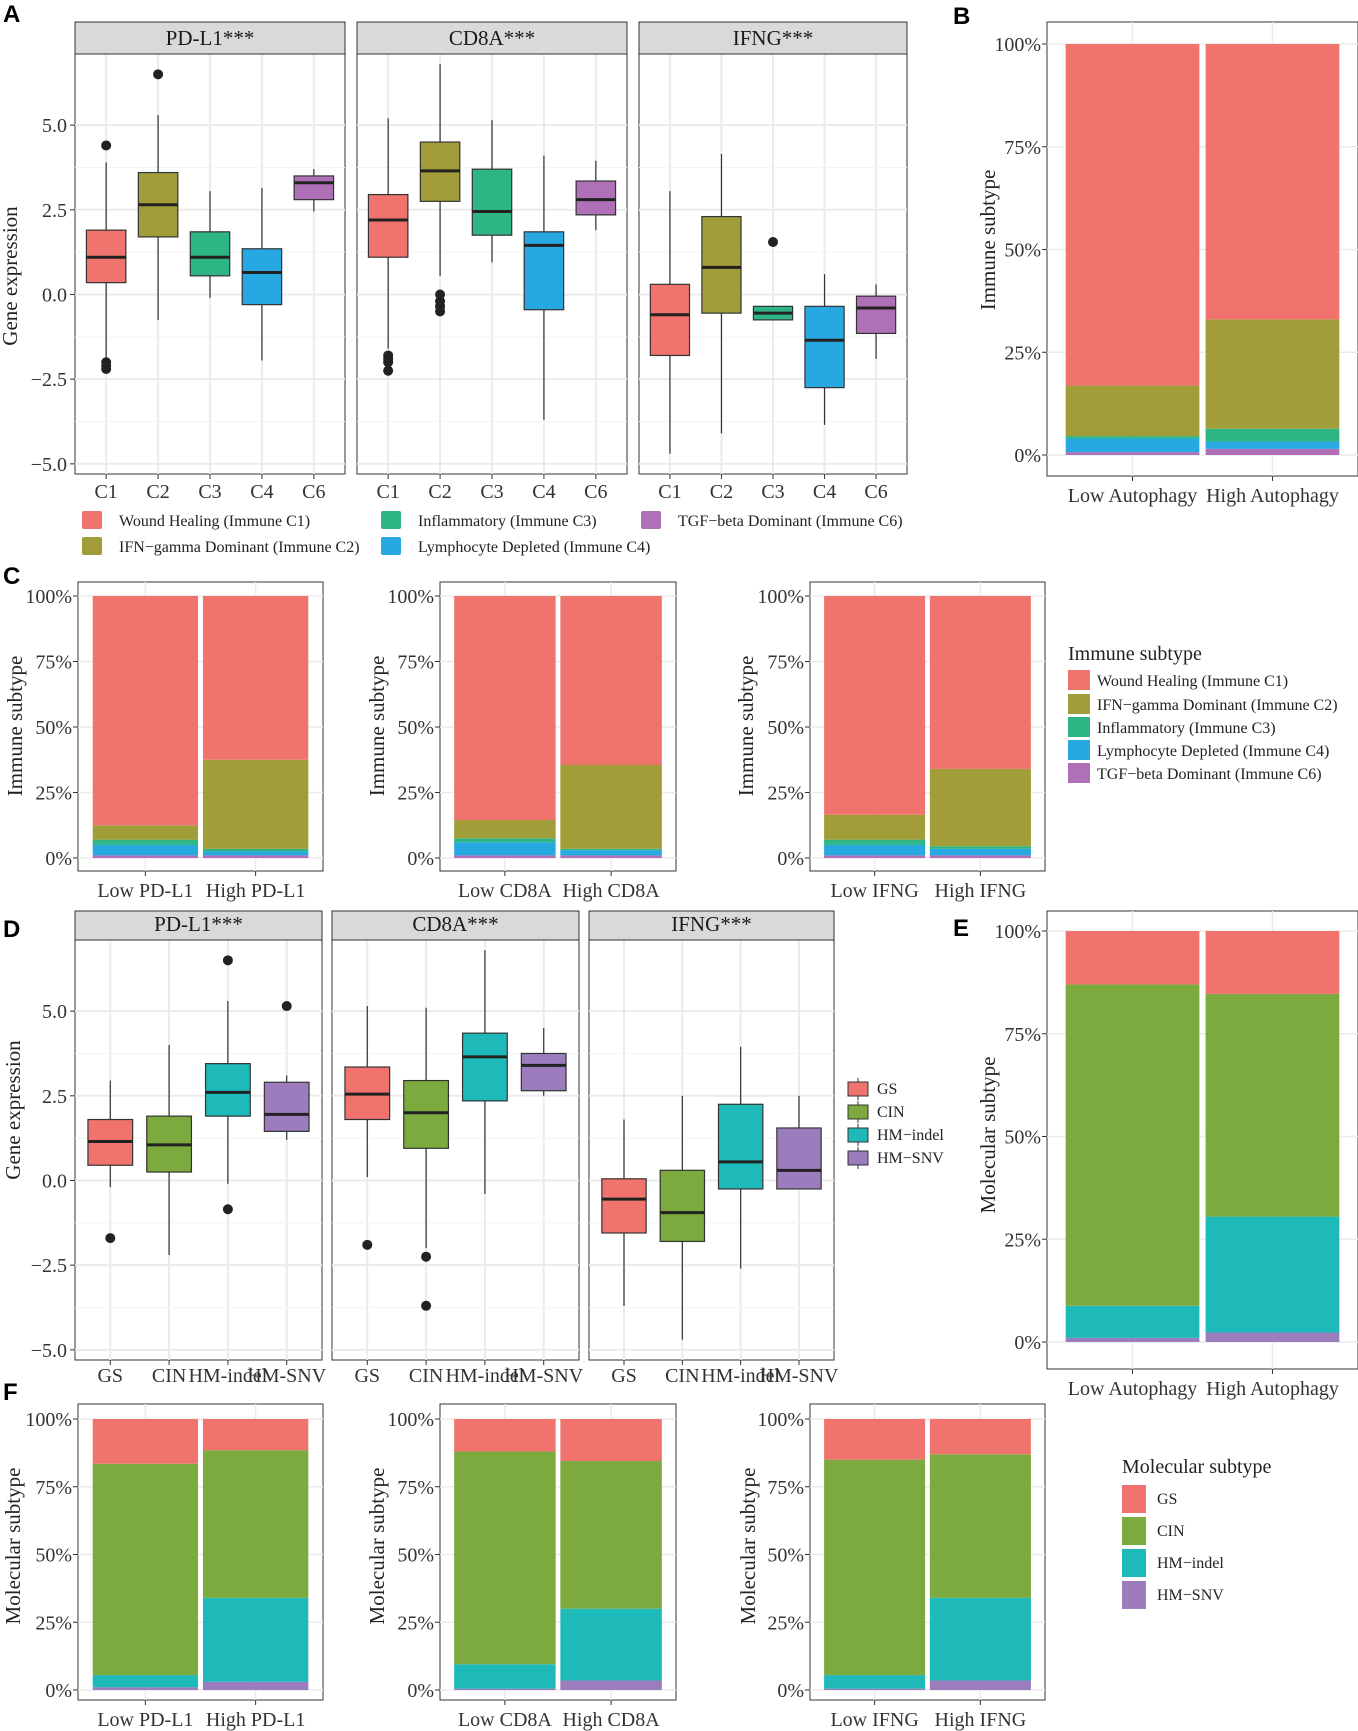 The image size is (1358, 1731). What do you see at coordinates (875, 1689) in the screenshot?
I see `segment-hm-snv` at bounding box center [875, 1689].